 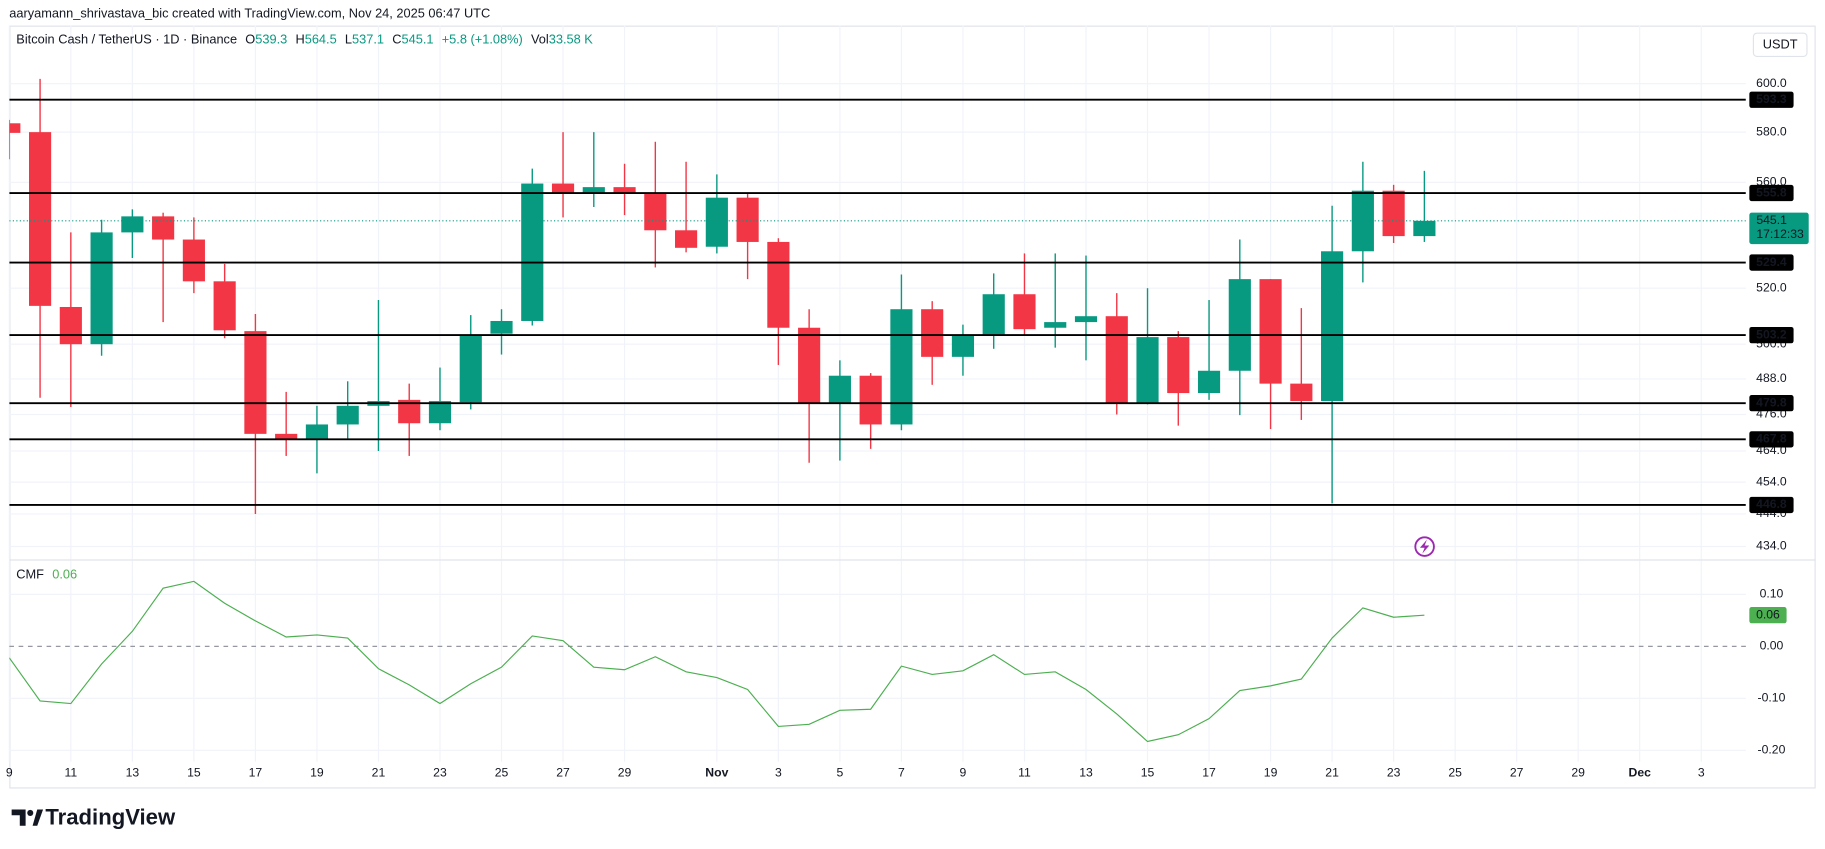 What do you see at coordinates (321, 39) in the screenshot?
I see `legend-value: 564.5` at bounding box center [321, 39].